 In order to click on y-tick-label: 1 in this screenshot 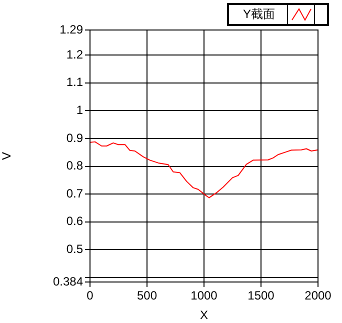, I will do `click(80, 109)`.